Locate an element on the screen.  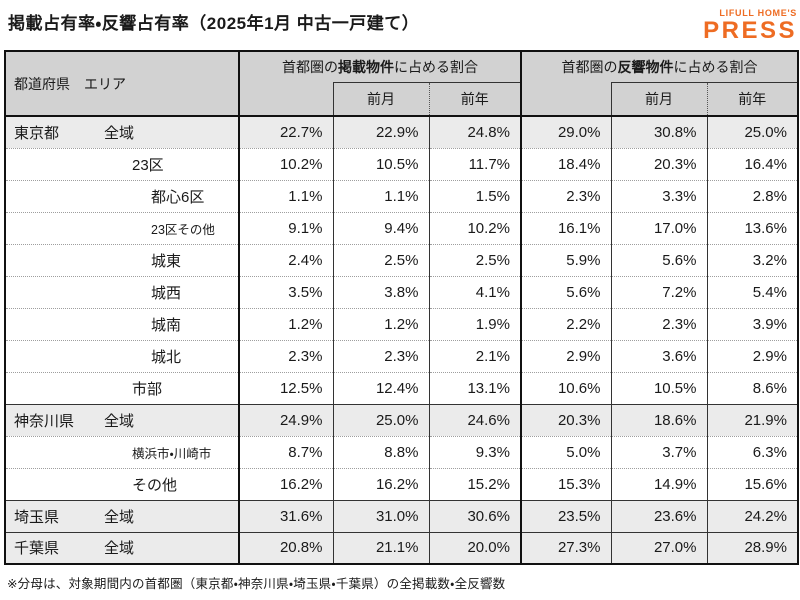
table-row: 都心6区 1.1% 1.1% 1.5% 2.3% 3.3% 2.8% is located at coordinates (401, 196).